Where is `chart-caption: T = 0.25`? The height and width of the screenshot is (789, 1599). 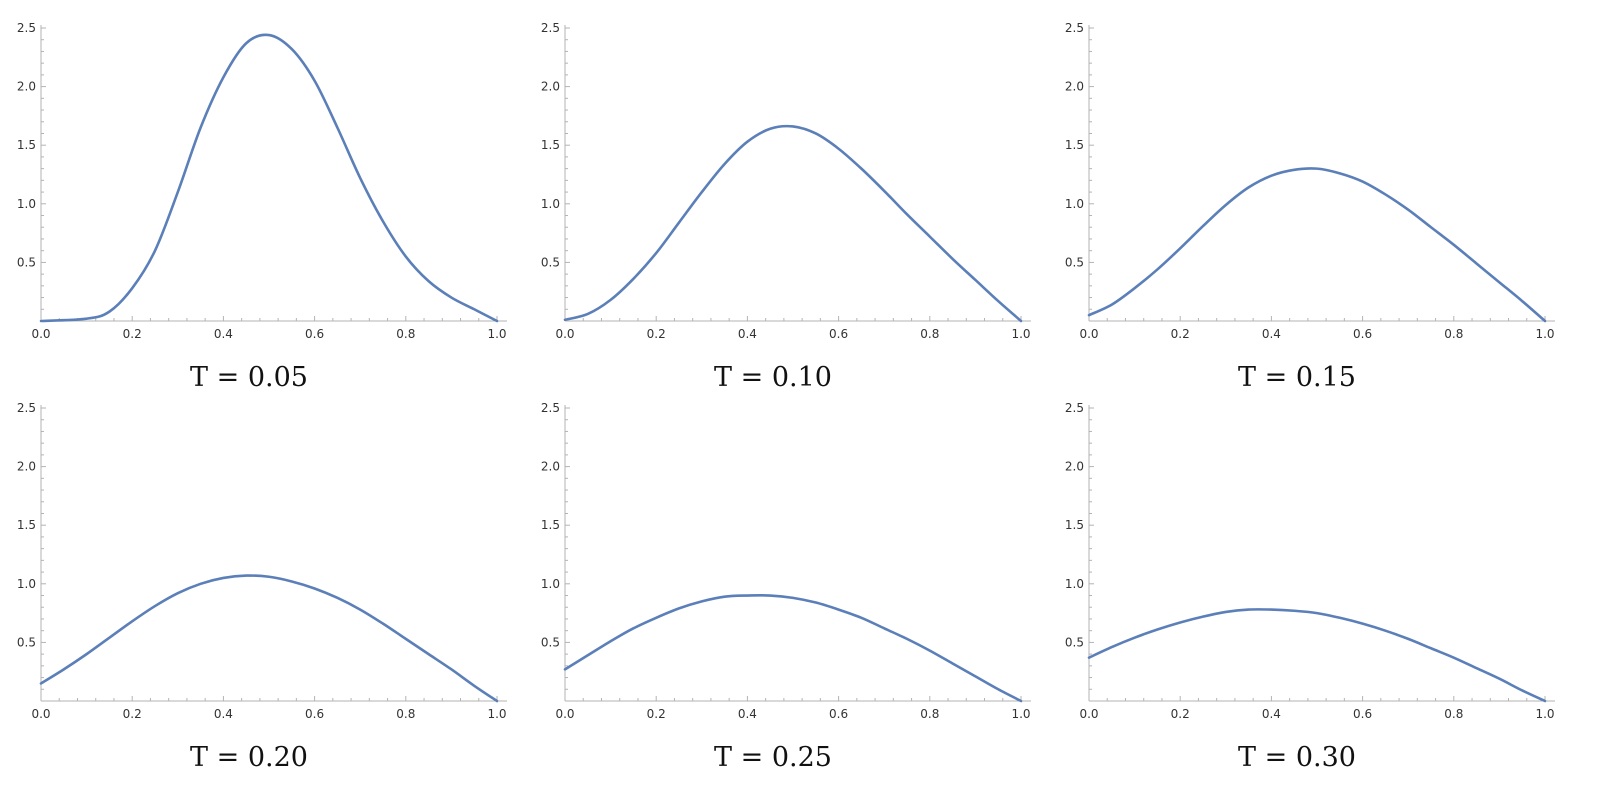
chart-caption: T = 0.25 is located at coordinates (773, 757).